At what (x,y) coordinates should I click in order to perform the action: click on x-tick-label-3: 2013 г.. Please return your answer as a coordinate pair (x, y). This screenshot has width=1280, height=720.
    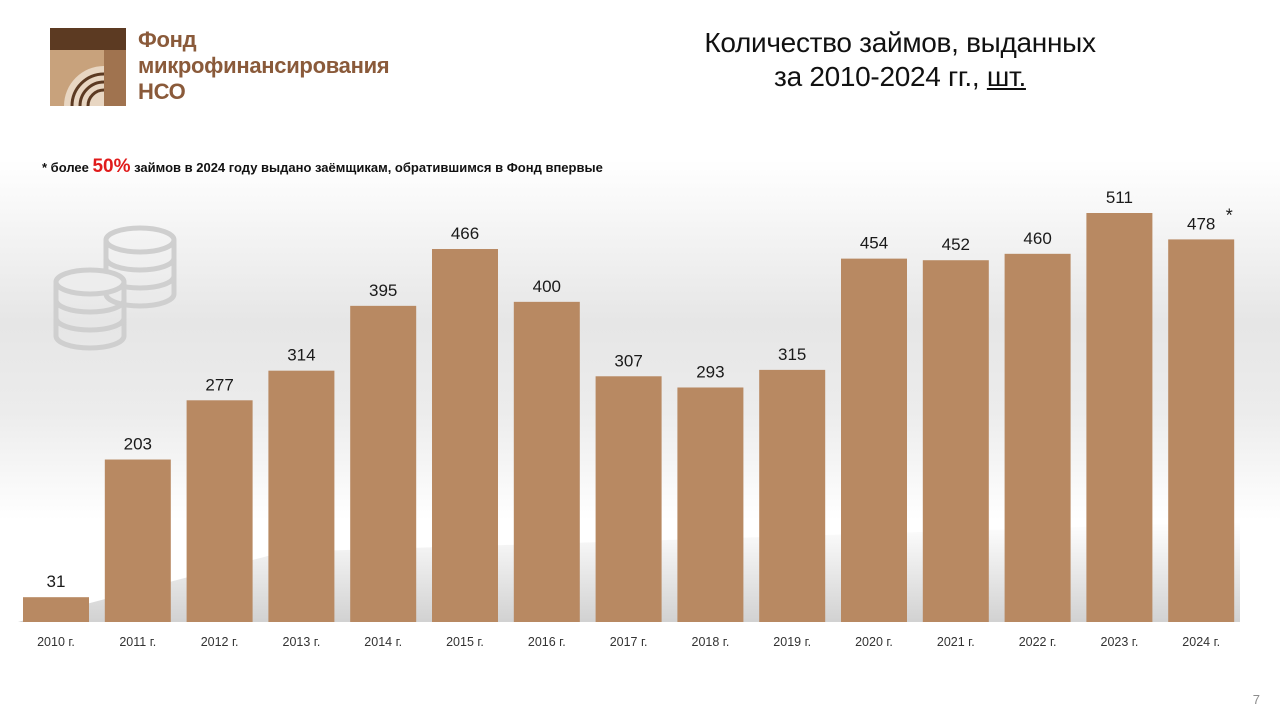
    Looking at the image, I should click on (302, 642).